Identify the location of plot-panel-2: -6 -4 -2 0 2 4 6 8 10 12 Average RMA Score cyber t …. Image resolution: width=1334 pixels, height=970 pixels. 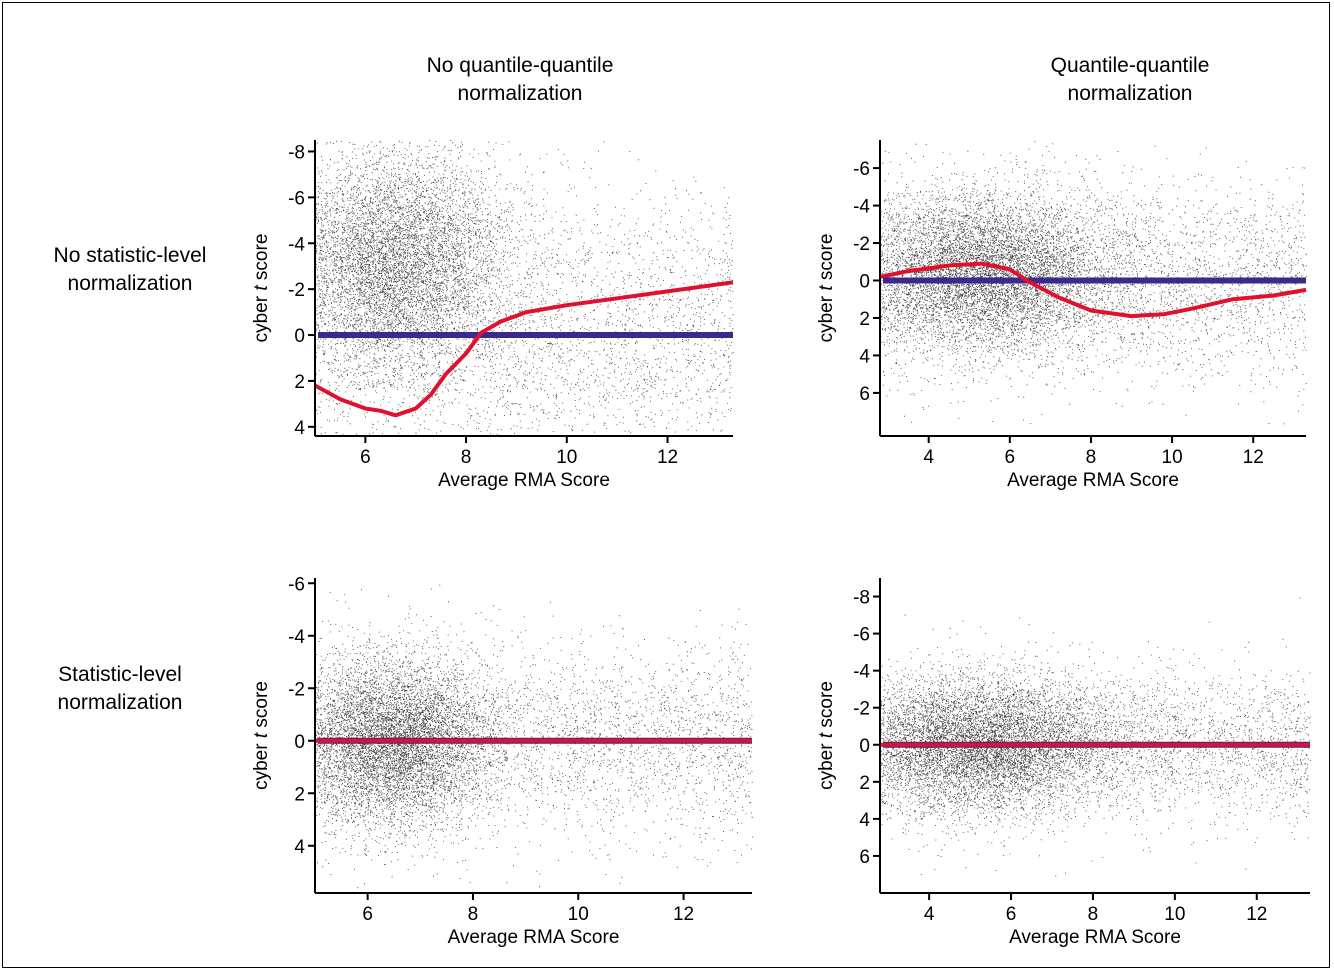
(502, 761).